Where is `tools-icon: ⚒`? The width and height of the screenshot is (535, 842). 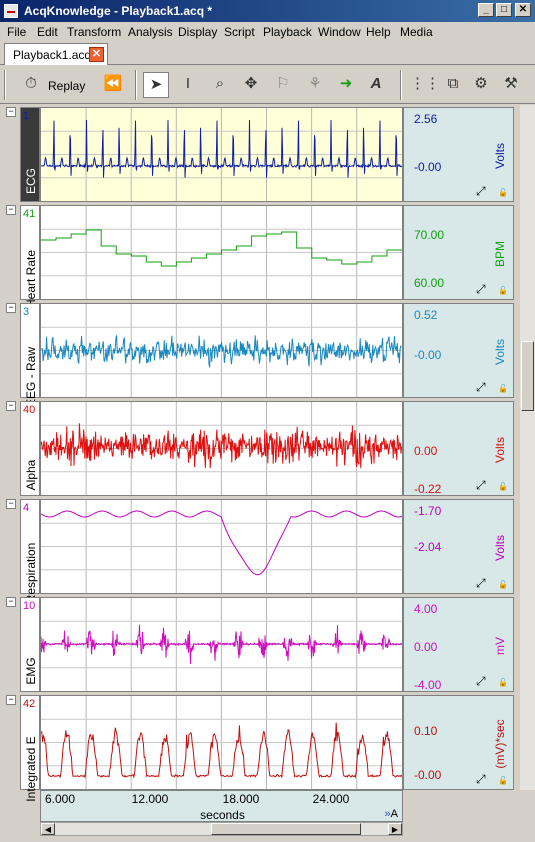 tools-icon: ⚒ is located at coordinates (511, 83).